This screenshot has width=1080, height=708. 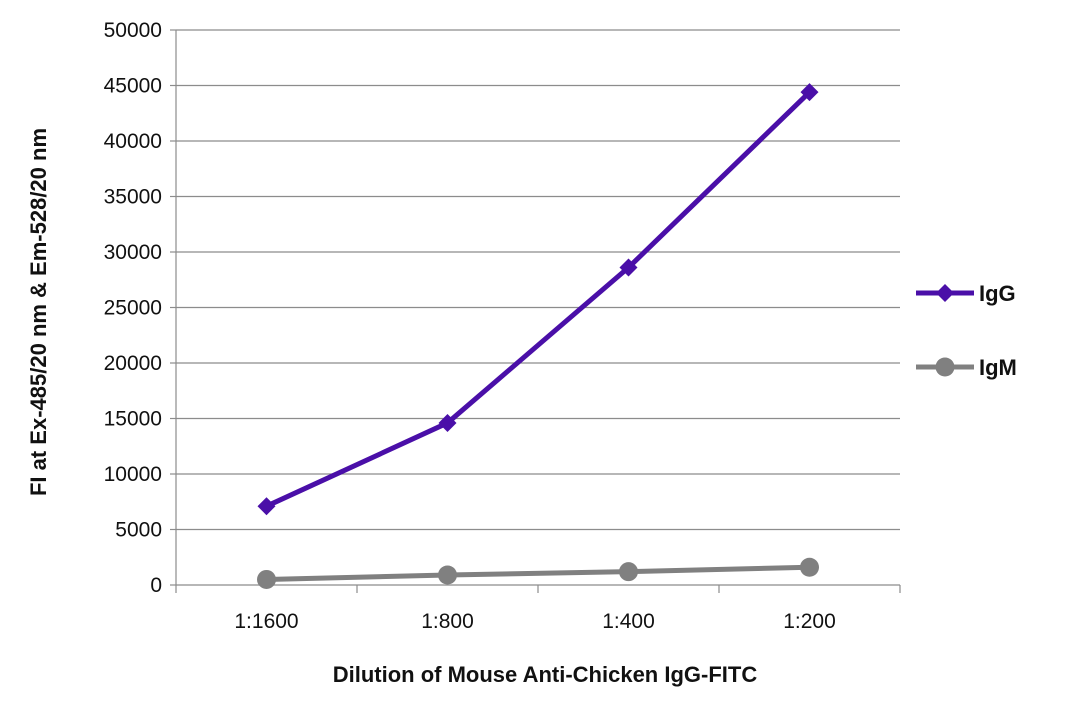 I want to click on series-igm, so click(x=538, y=573).